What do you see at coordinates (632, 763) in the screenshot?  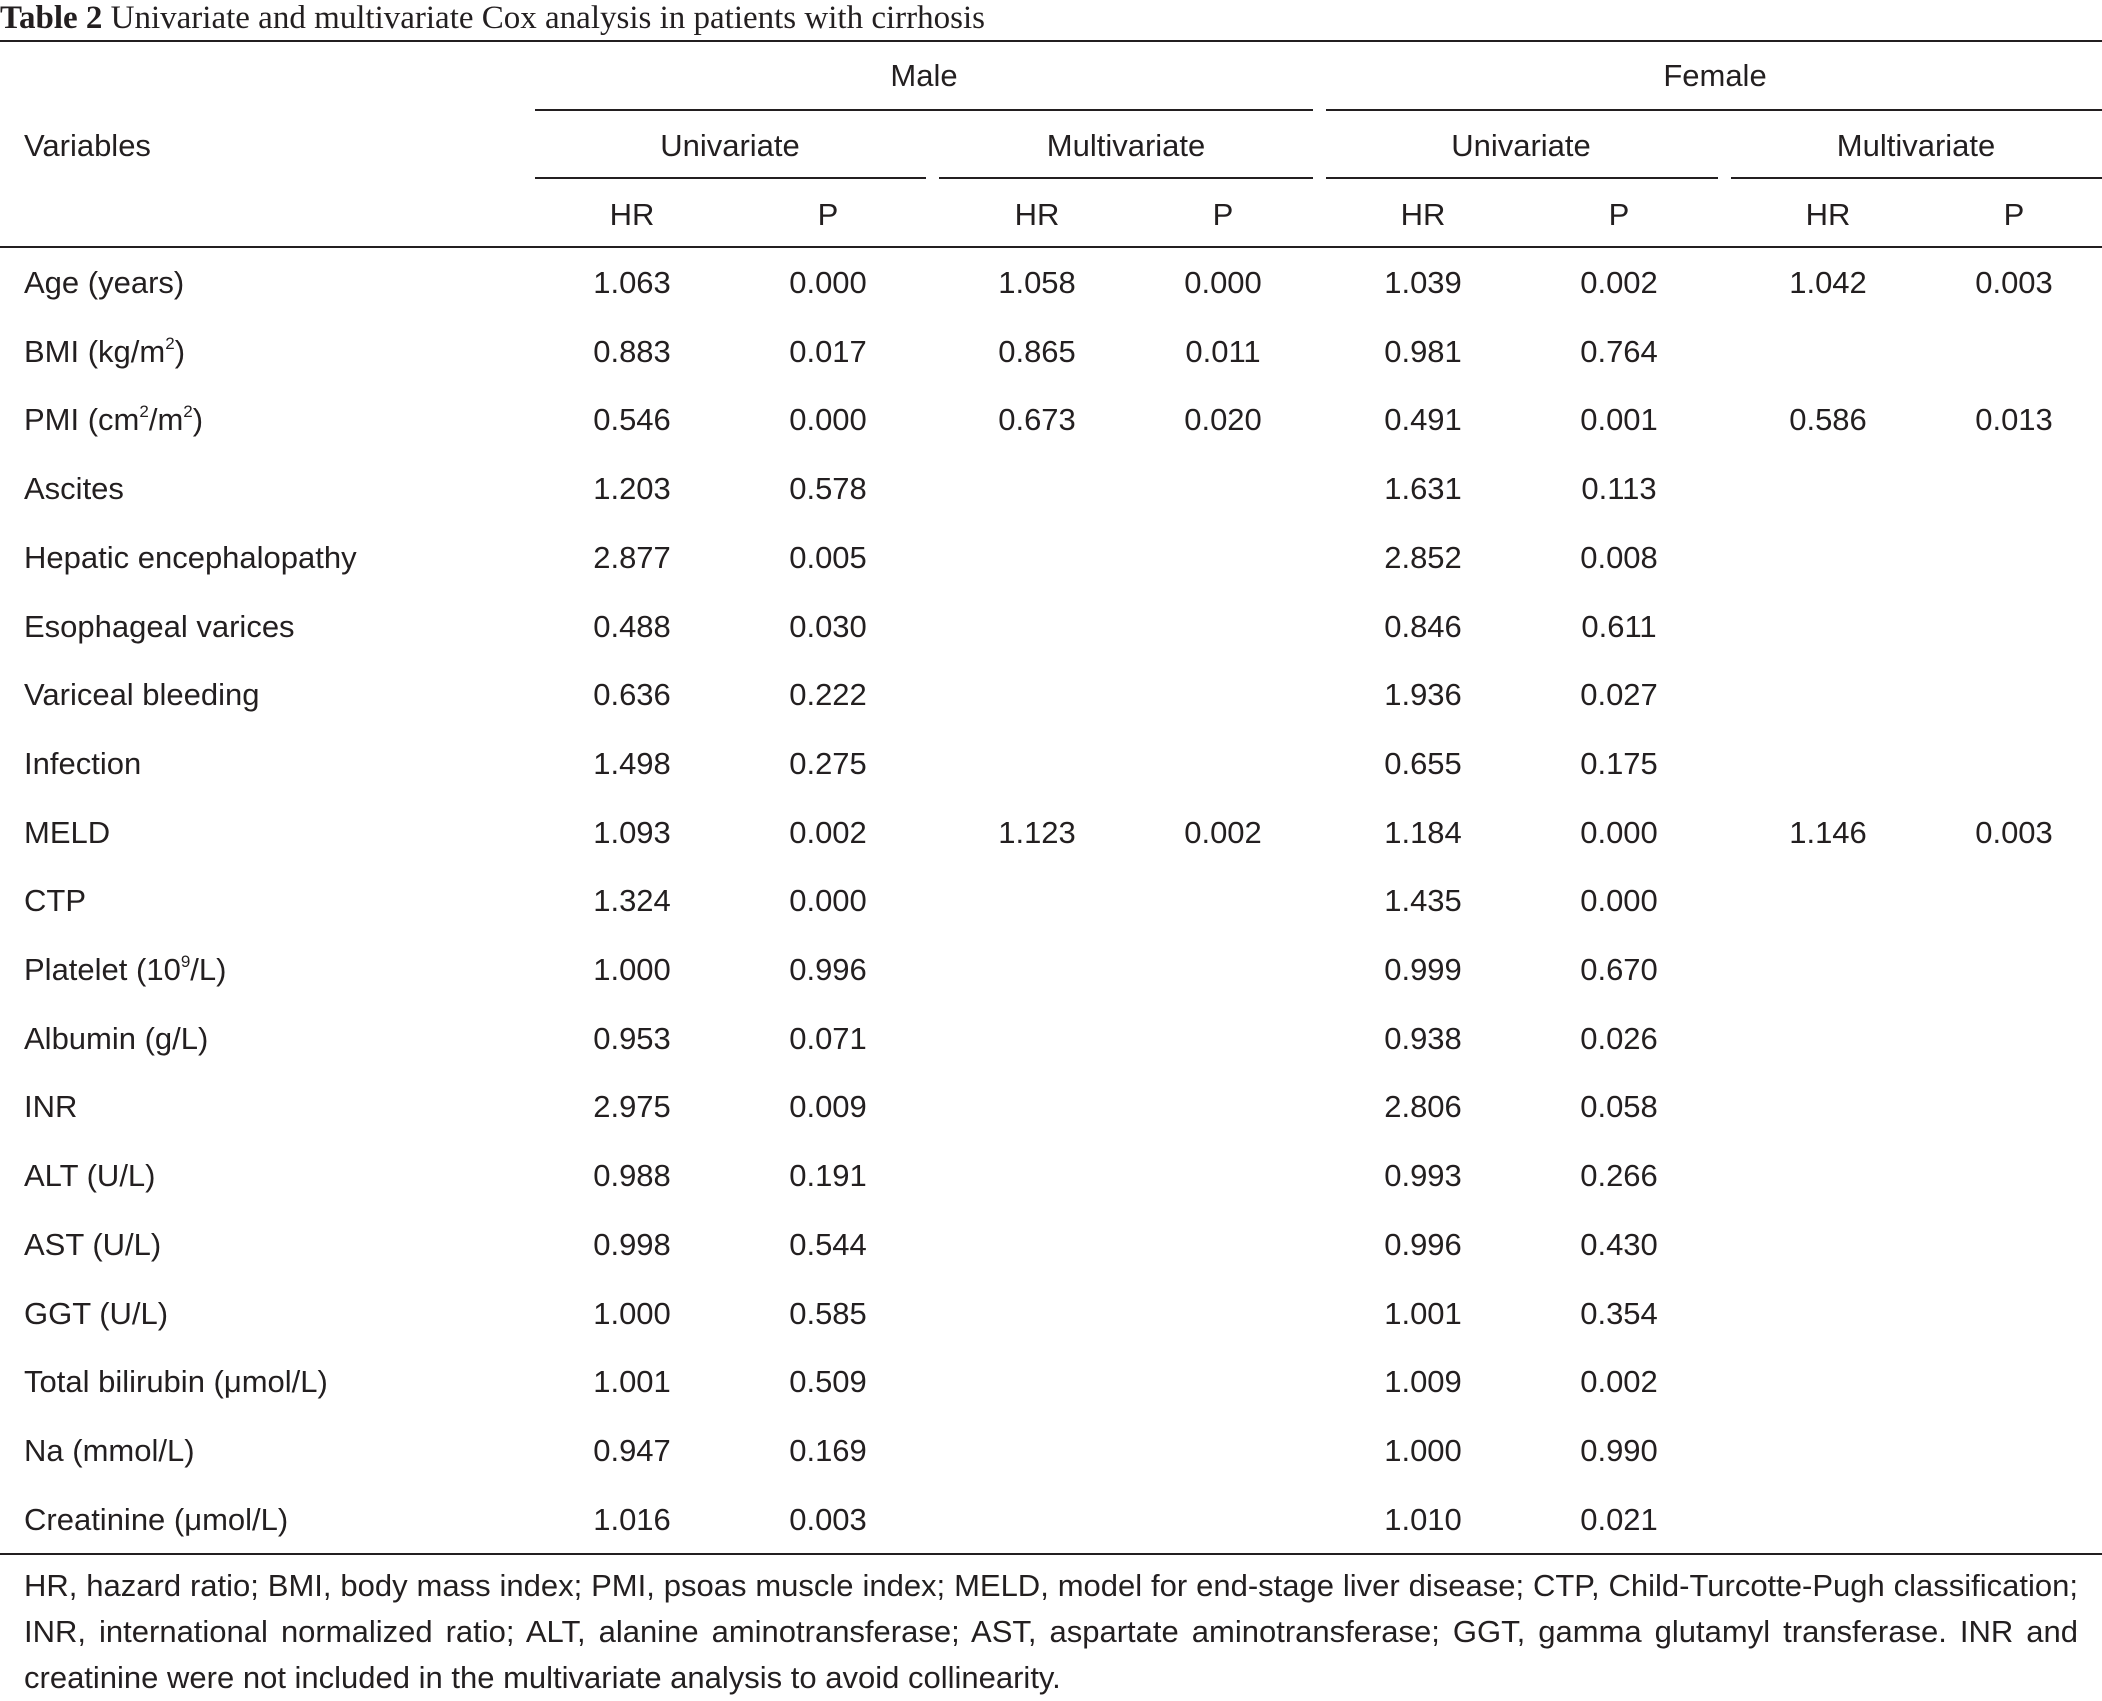 I see `hr-value-cell: 1.498` at bounding box center [632, 763].